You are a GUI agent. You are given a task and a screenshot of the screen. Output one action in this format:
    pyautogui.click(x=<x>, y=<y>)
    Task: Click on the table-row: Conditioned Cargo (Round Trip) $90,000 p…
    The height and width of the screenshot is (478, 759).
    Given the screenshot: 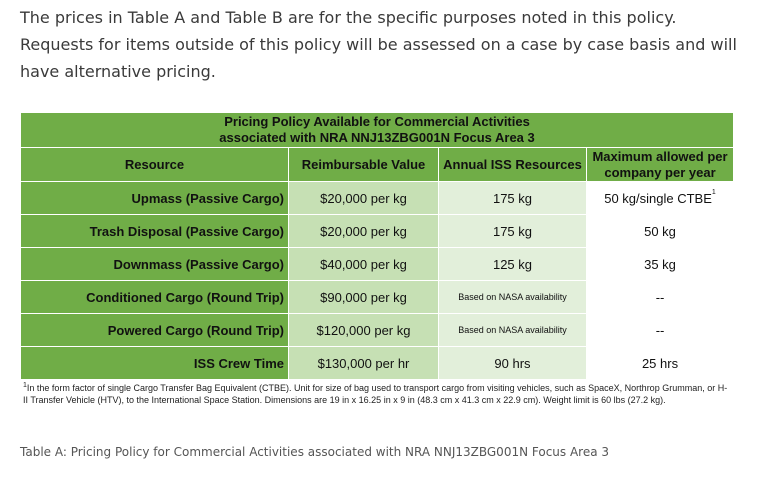 What is the action you would take?
    pyautogui.click(x=377, y=297)
    